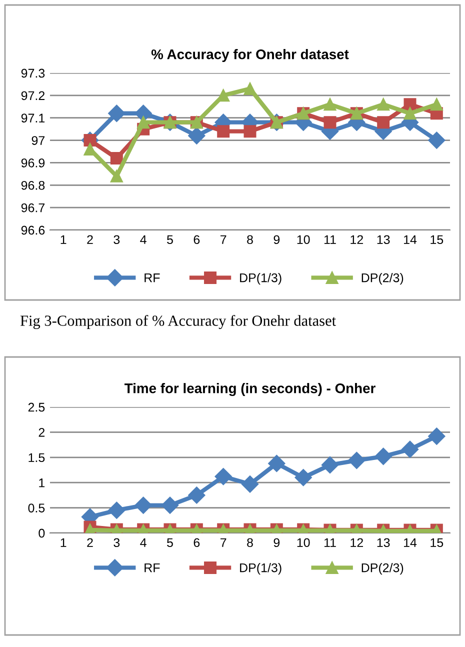  Describe the element at coordinates (178, 322) in the screenshot. I see `caption: Fig 3-Comparison of % Accuracy for Onehr dataset` at that location.